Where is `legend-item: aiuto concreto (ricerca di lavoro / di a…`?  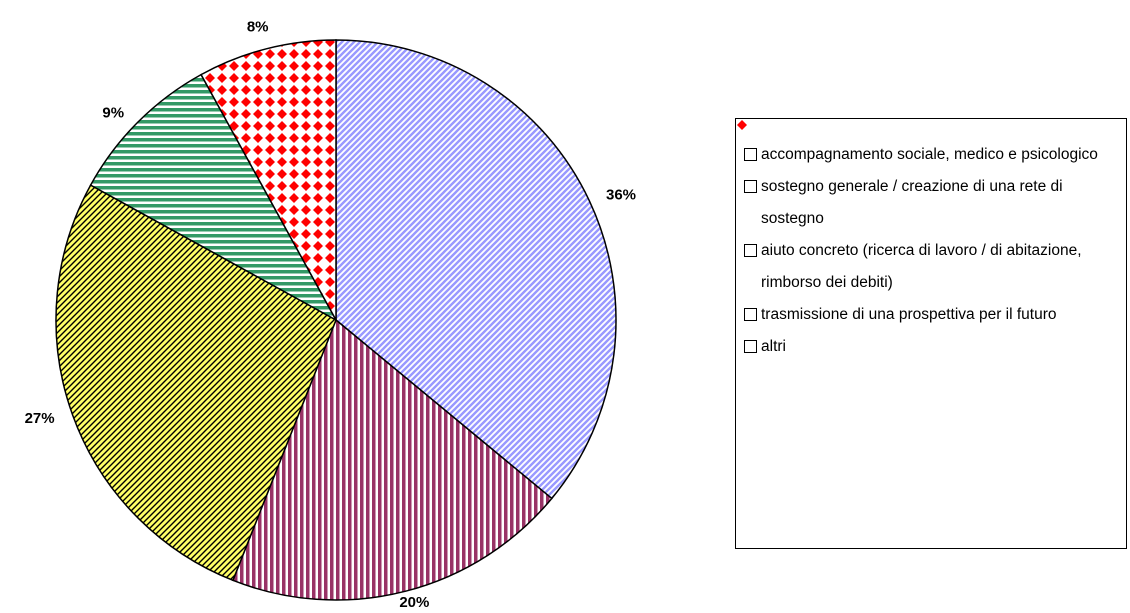 legend-item: aiuto concreto (ricerca di lavoro / di a… is located at coordinates (931, 209).